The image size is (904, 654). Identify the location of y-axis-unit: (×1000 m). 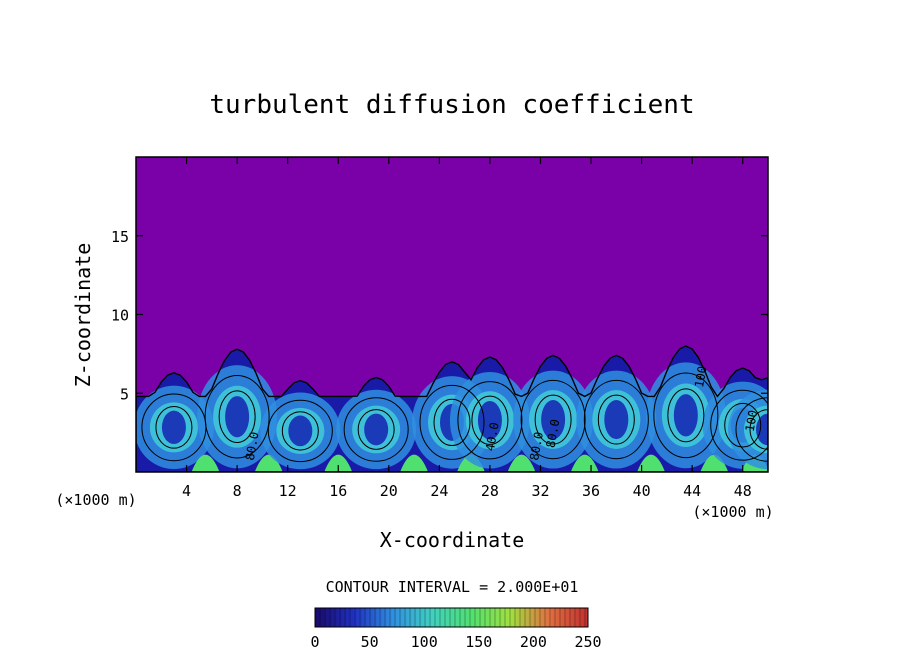
(732, 512).